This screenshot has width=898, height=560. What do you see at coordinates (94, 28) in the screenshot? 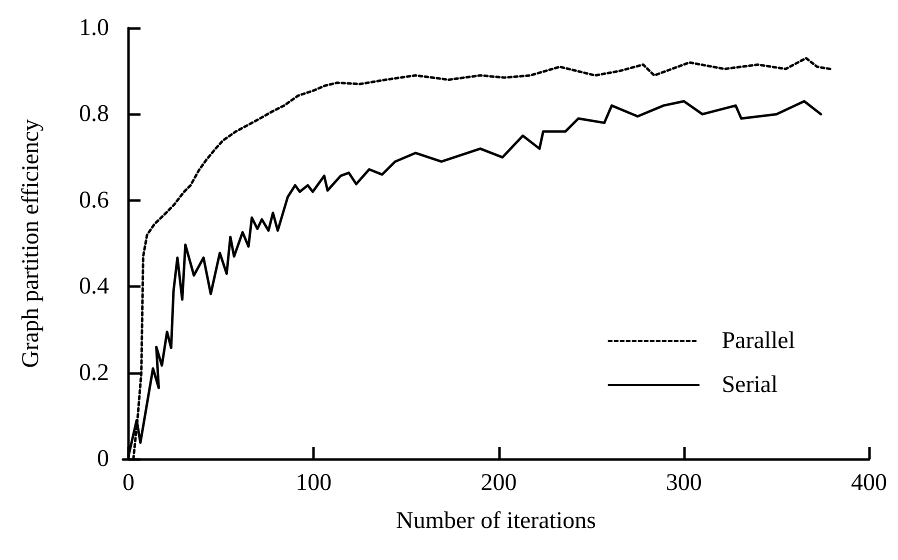
I see `y-tick-label: 1.0` at bounding box center [94, 28].